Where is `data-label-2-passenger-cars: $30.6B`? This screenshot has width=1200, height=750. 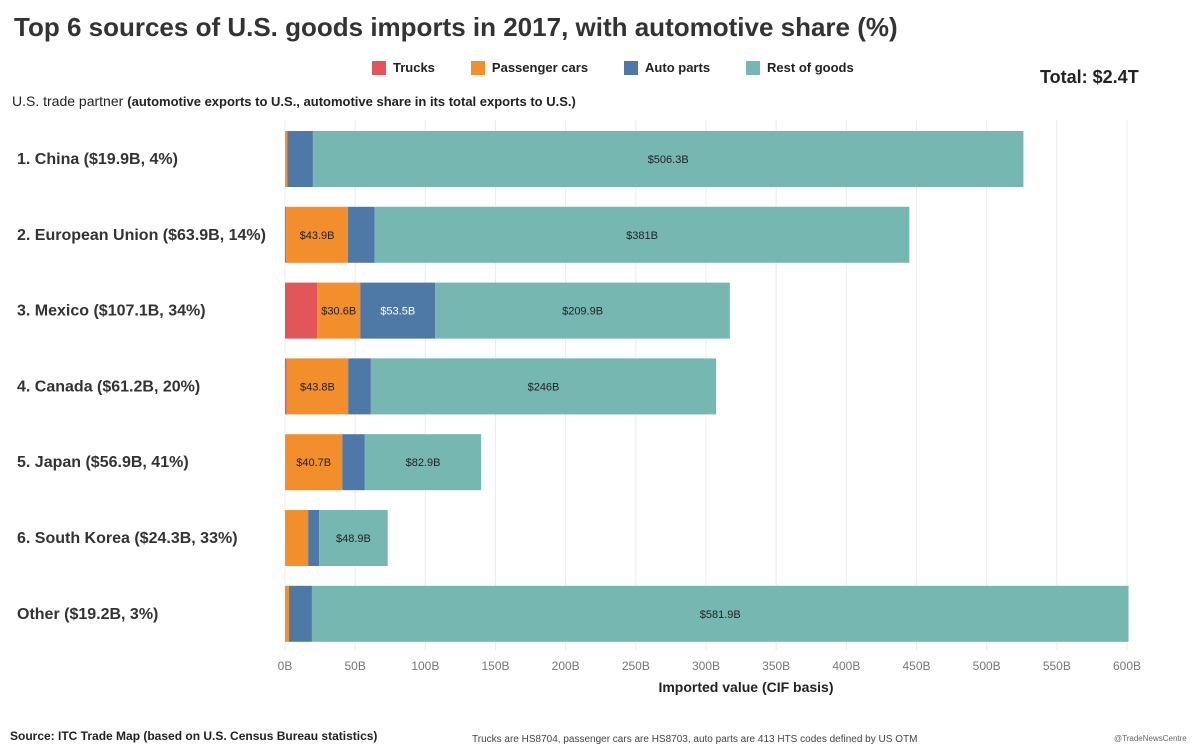
data-label-2-passenger-cars: $30.6B is located at coordinates (338, 312).